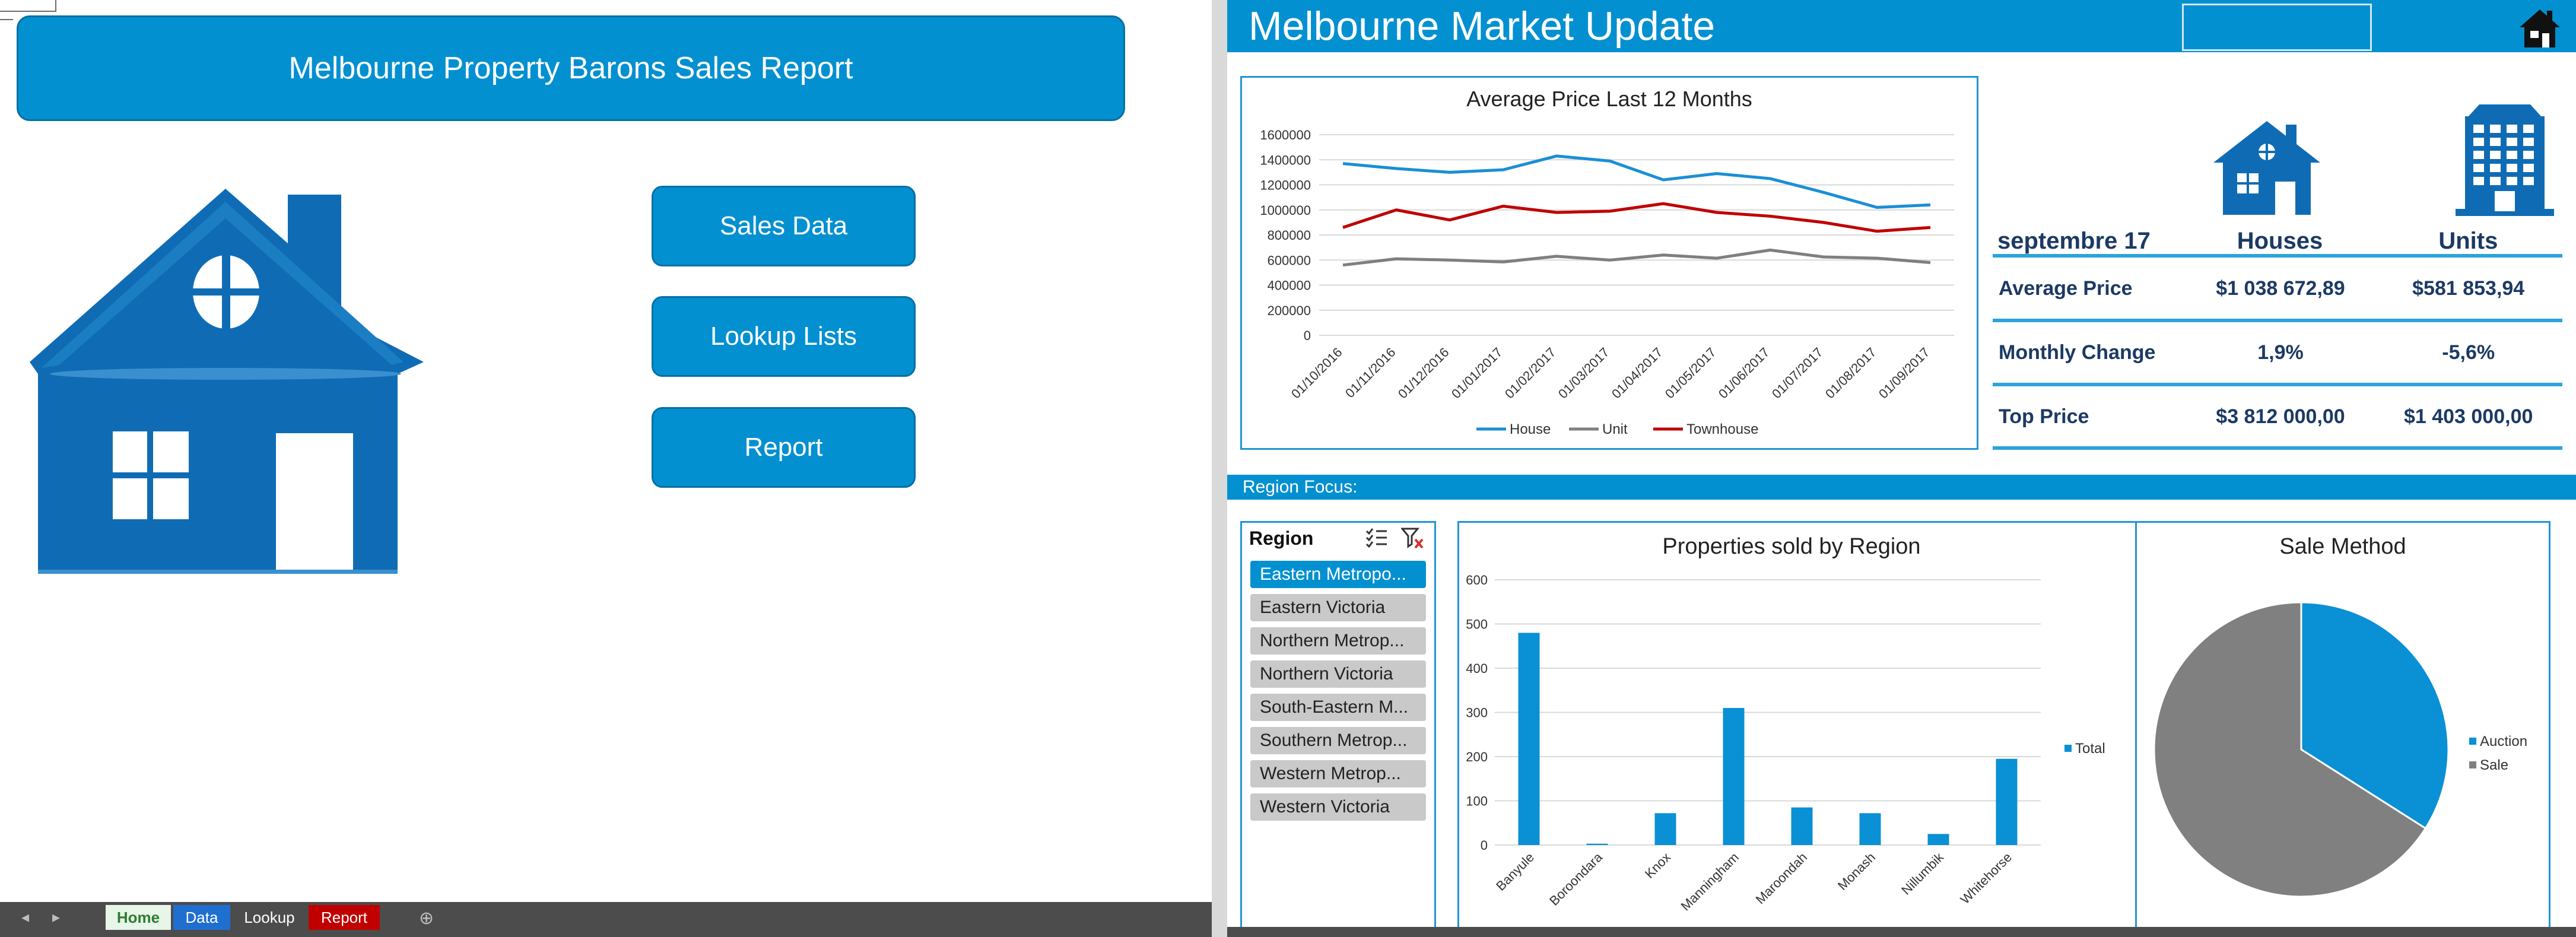  Describe the element at coordinates (2277, 288) in the screenshot. I see `average-price-row: Average Price $1 038 672,89 $581 853,94` at that location.